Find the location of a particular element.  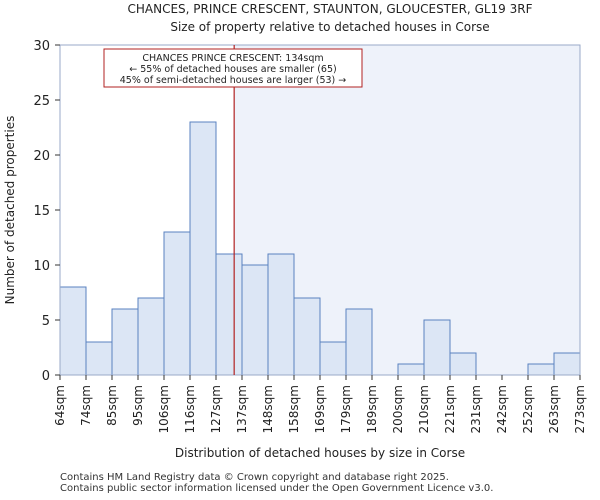

x-tick-label-137sqm: 137sqm is located at coordinates (242, 409).